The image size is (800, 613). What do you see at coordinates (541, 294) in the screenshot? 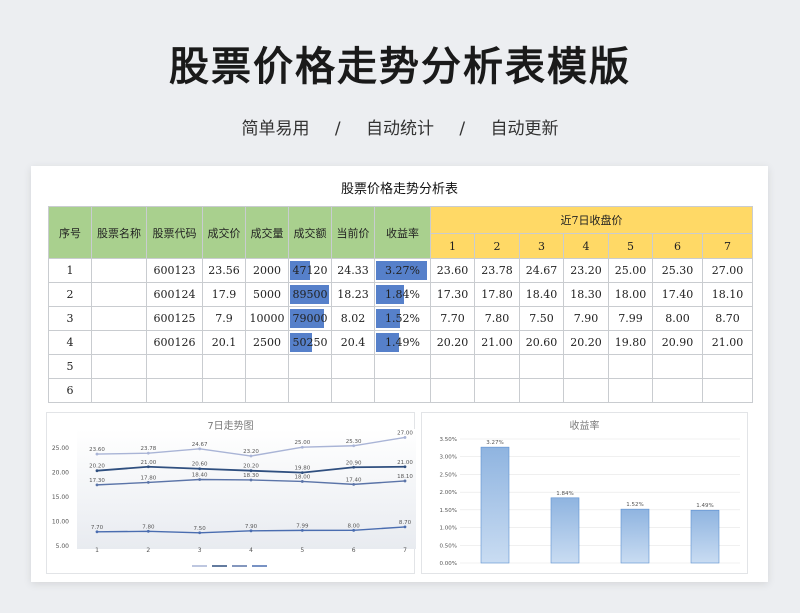
I see `cell-day-3: 18.40` at bounding box center [541, 294].